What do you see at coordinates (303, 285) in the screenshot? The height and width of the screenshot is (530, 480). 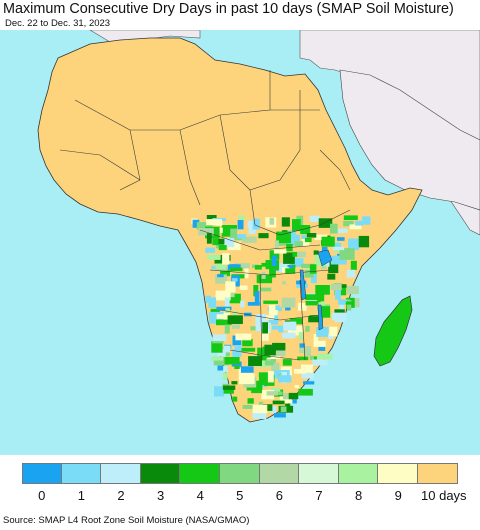 I see `lake-tanganyika` at bounding box center [303, 285].